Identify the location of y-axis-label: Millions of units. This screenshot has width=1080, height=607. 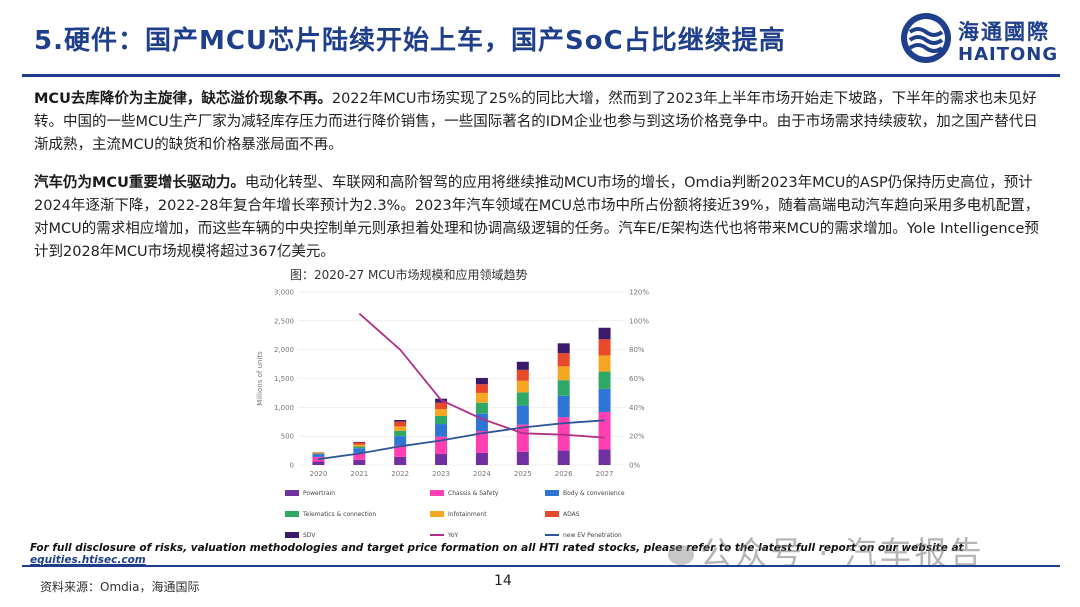
(260, 378).